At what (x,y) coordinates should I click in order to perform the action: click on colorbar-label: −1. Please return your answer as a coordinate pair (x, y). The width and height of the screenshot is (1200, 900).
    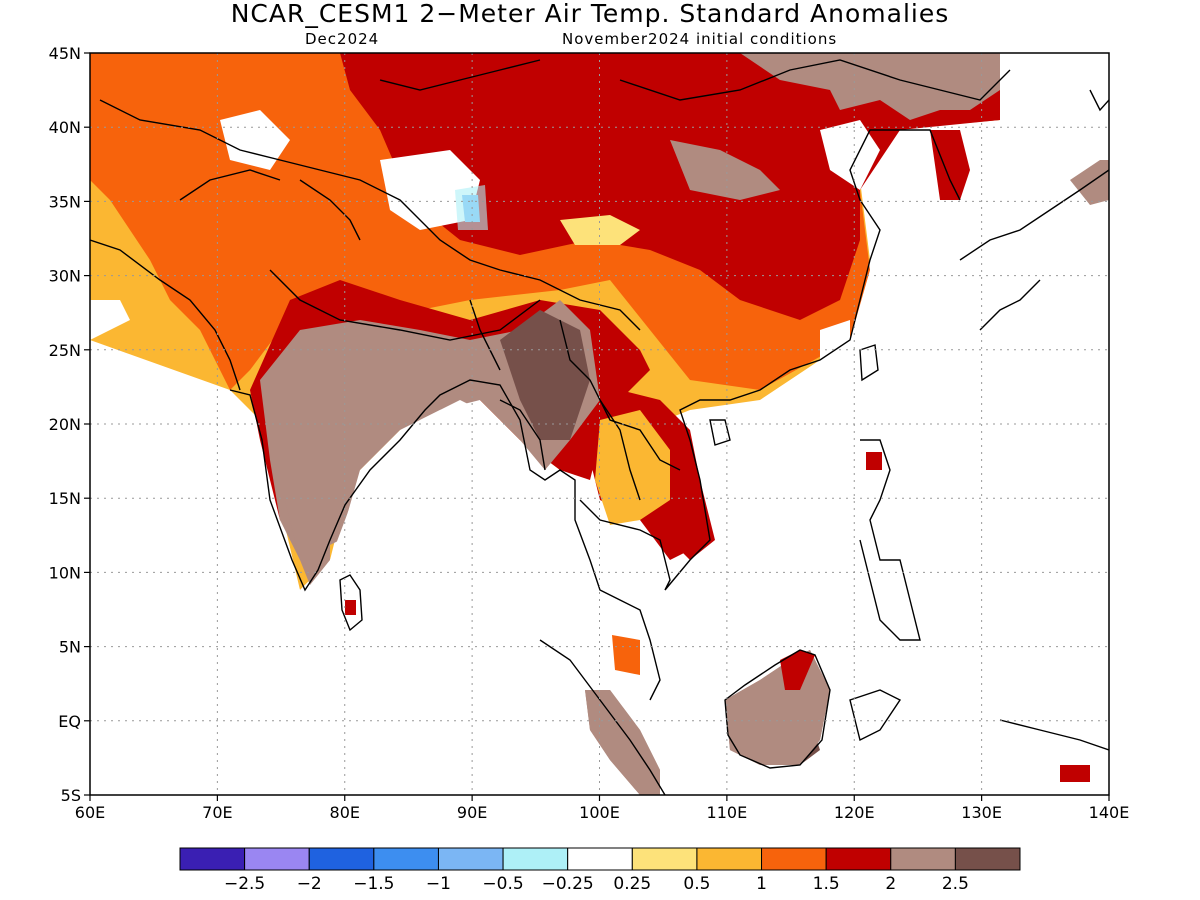
    Looking at the image, I should click on (438, 884).